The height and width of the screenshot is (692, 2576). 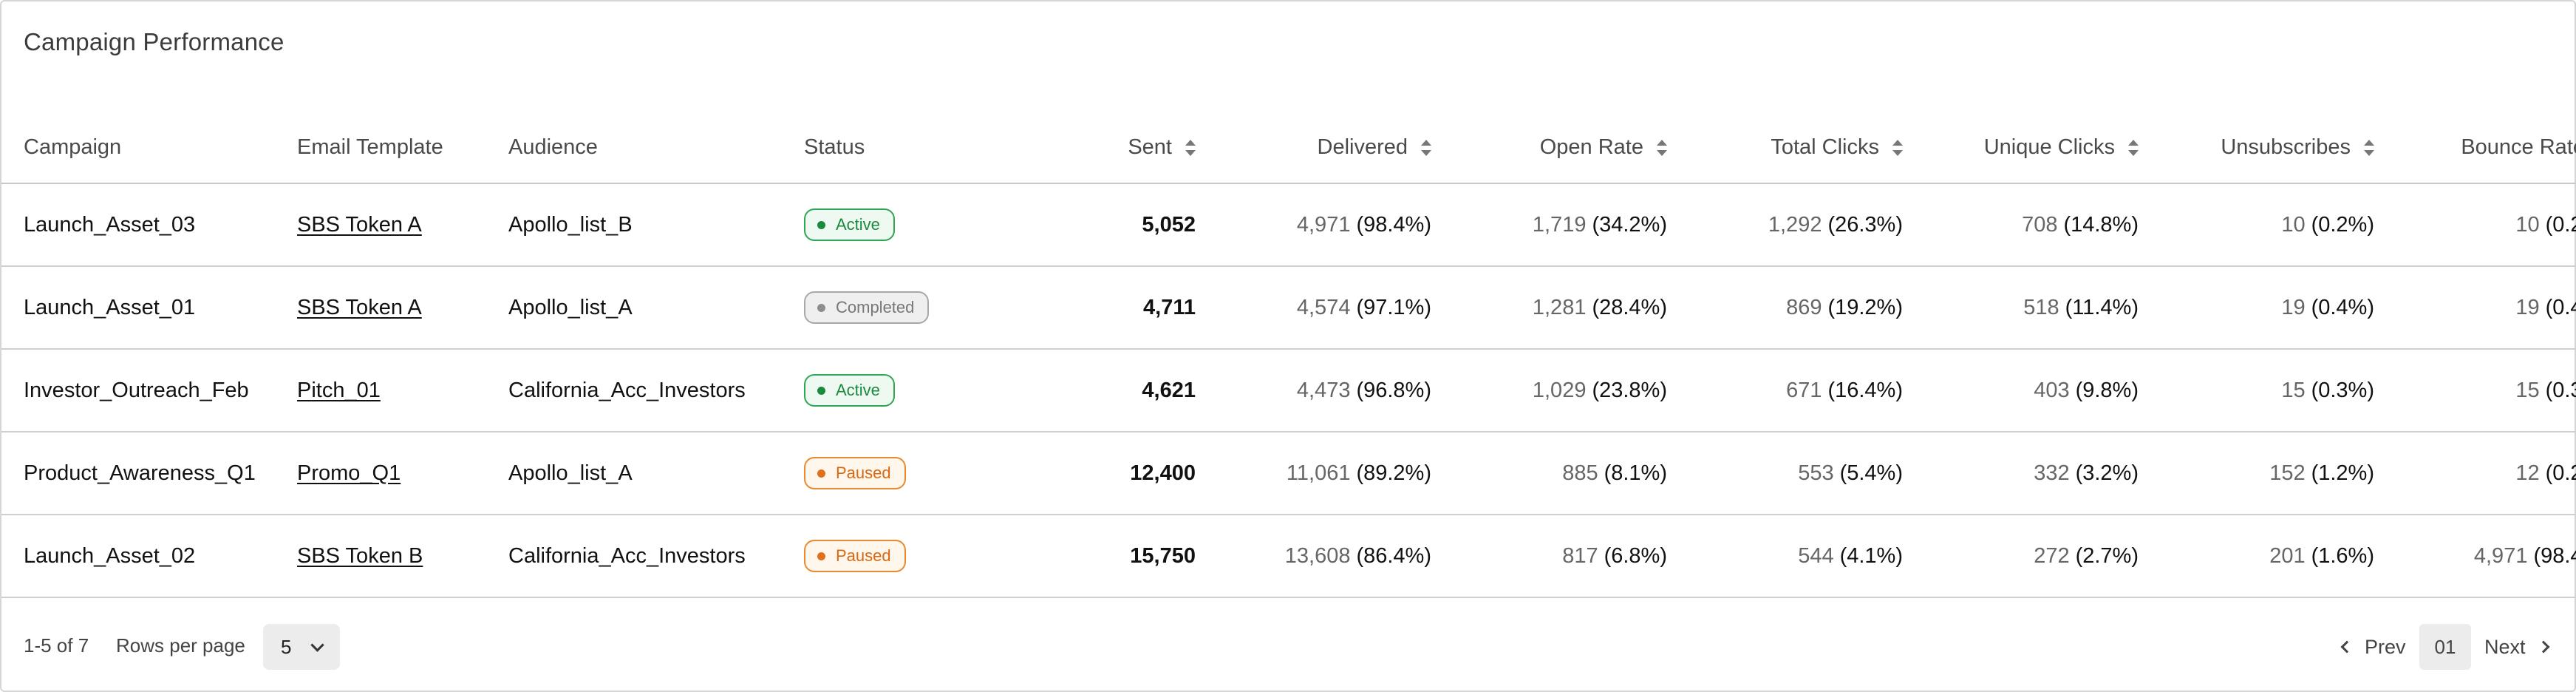 I want to click on metric-percent: (86.4%), so click(x=1393, y=556).